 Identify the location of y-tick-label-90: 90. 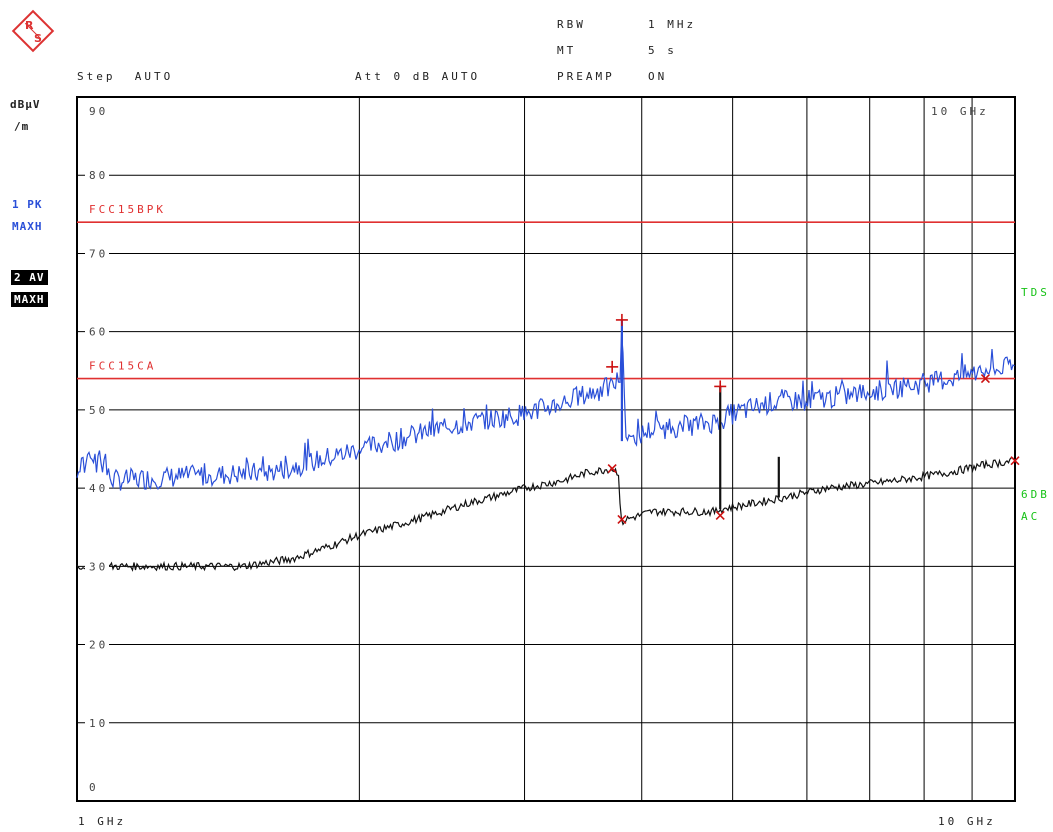
(98, 111).